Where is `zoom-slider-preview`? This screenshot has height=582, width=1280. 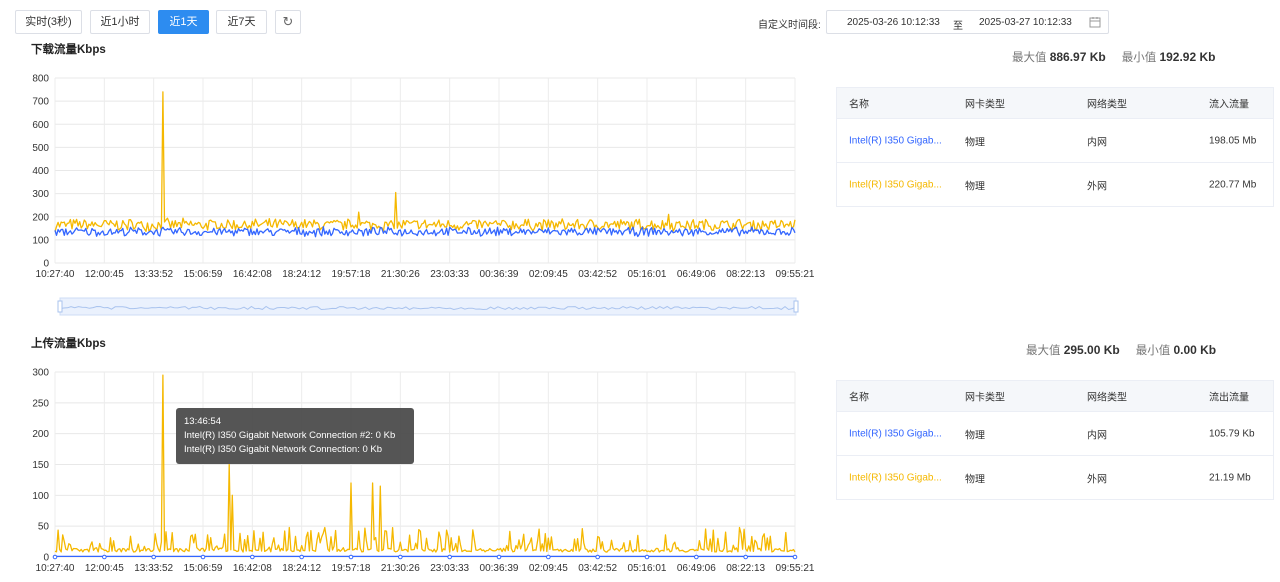 zoom-slider-preview is located at coordinates (428, 308).